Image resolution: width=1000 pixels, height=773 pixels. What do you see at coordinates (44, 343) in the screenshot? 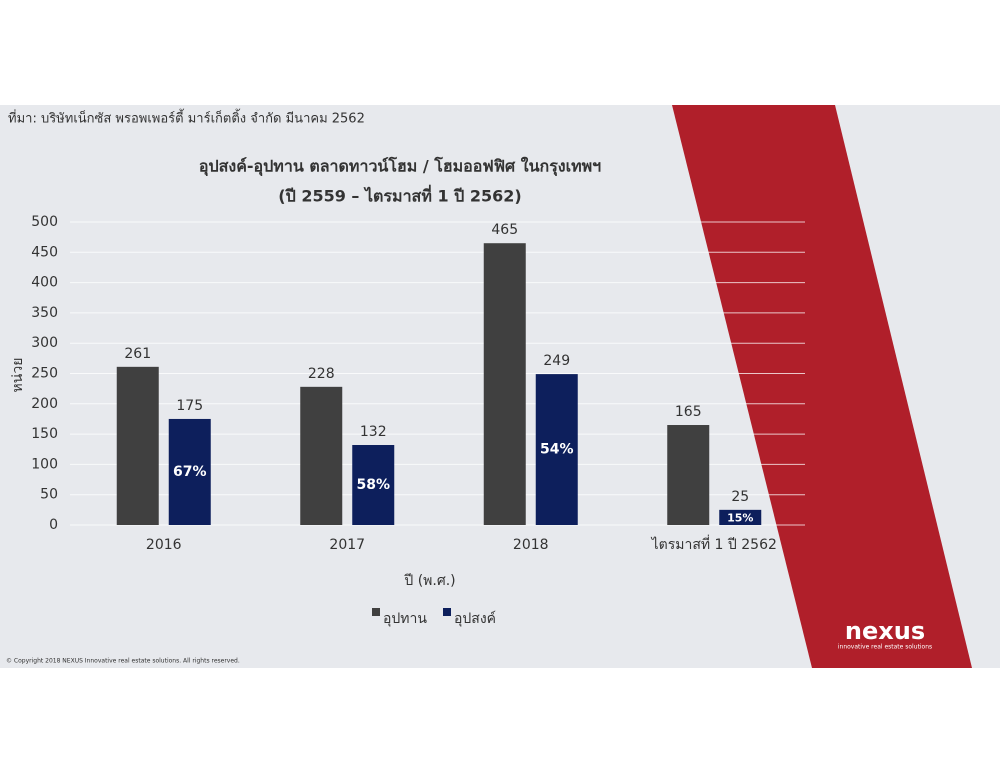
I see `y-tick-label: 300` at bounding box center [44, 343].